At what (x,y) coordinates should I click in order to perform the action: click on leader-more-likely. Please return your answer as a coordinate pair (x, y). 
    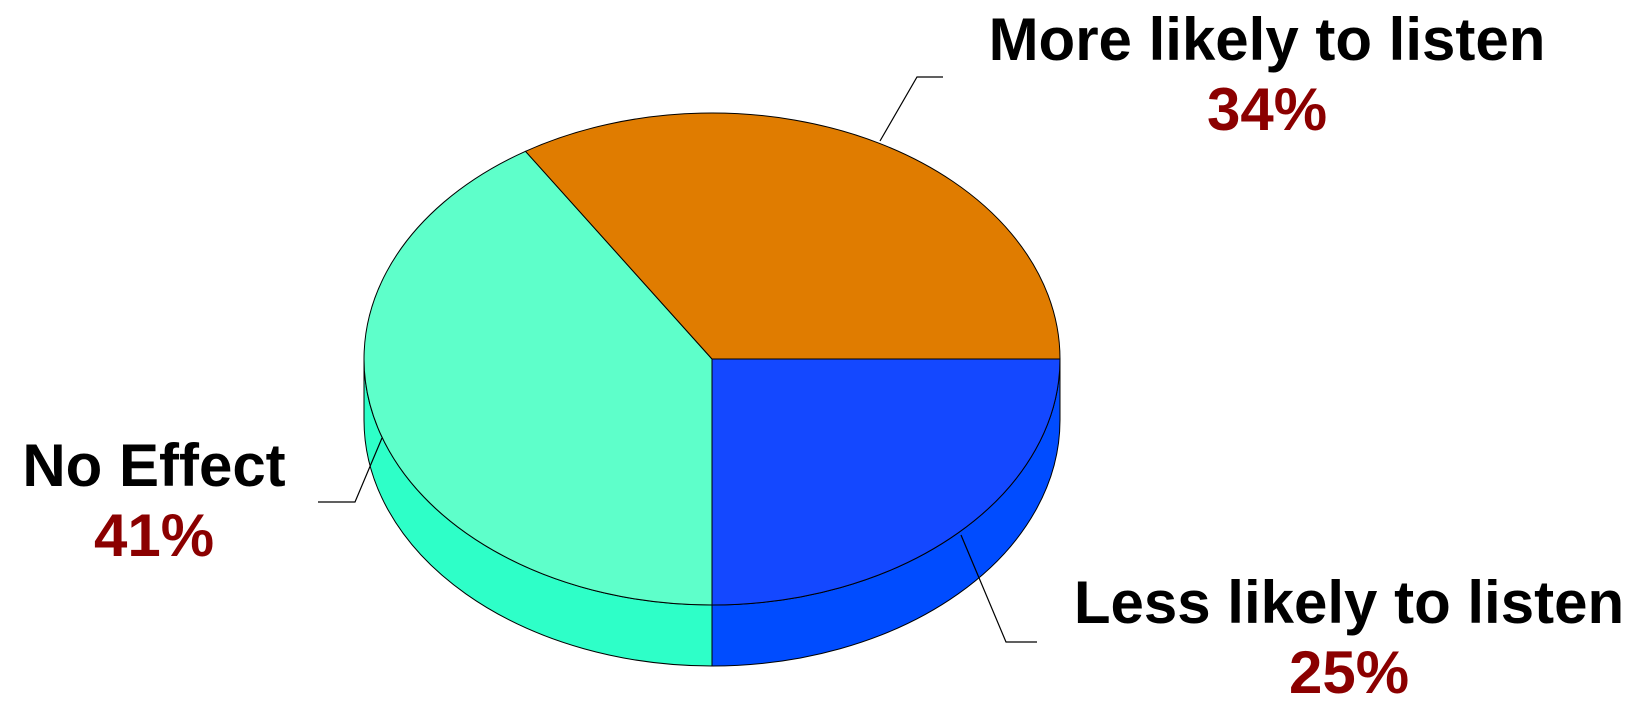
    Looking at the image, I should click on (911, 109).